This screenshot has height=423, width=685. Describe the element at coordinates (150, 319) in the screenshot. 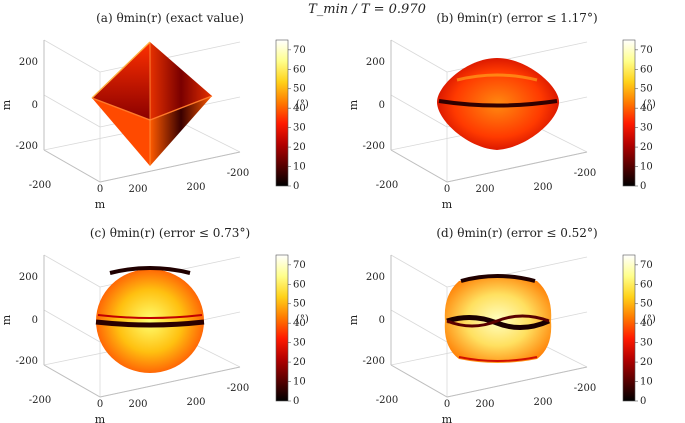

I see `surface-sphere` at that location.